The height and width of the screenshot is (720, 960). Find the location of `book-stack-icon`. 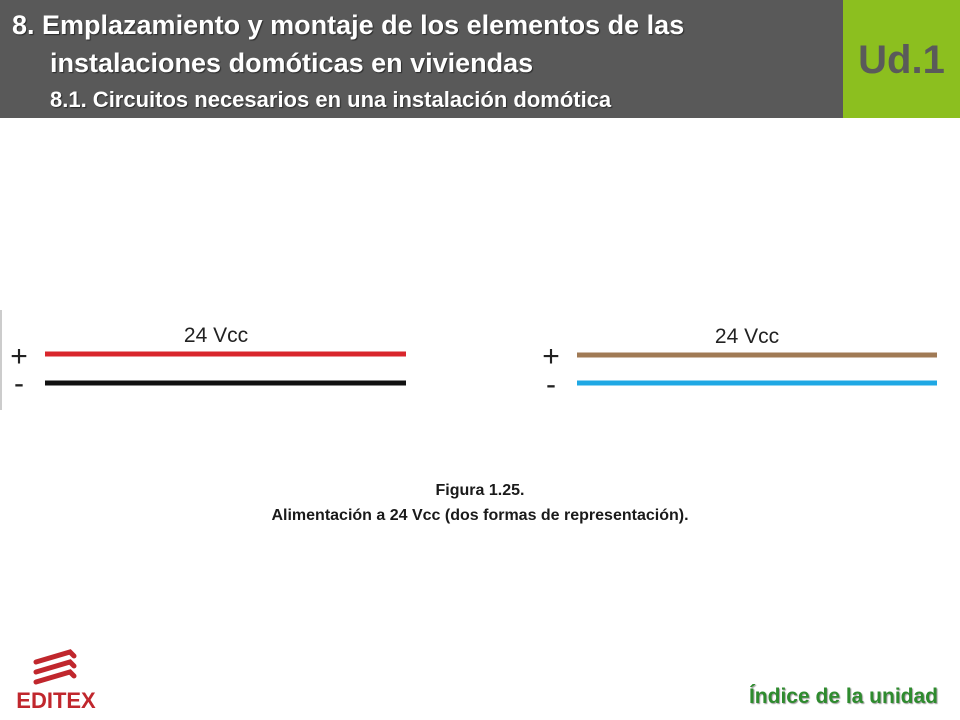

book-stack-icon is located at coordinates (55, 667).